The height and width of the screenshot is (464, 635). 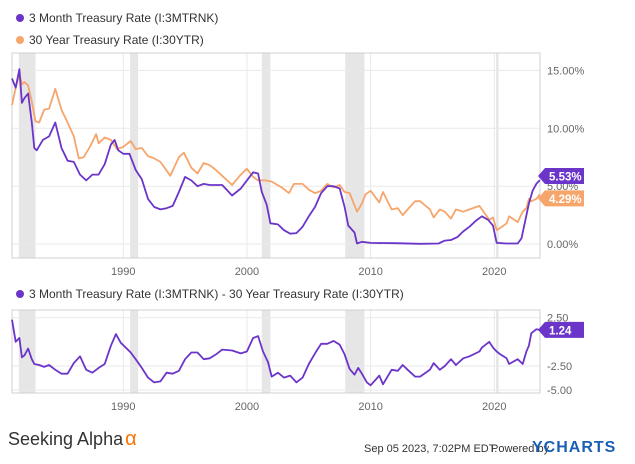 What do you see at coordinates (431, 449) in the screenshot?
I see `timestamp: Sep 05 2023, 7:02PM EDT.` at bounding box center [431, 449].